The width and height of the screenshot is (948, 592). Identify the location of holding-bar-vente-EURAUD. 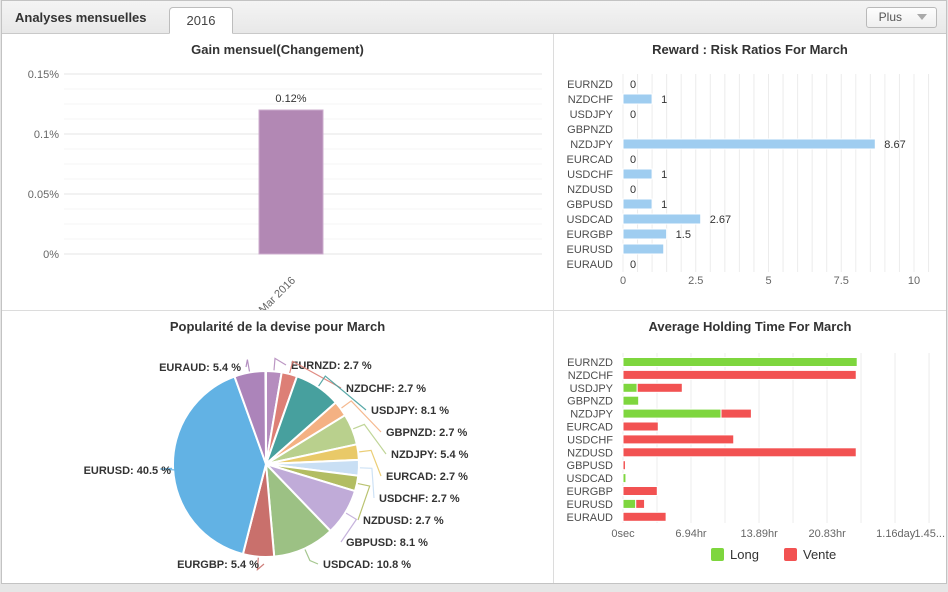
(644, 516).